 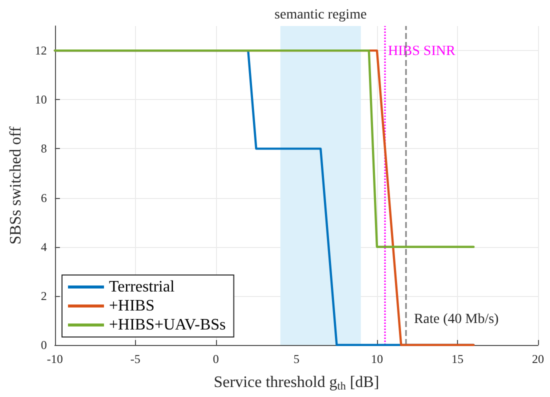 I want to click on y-tick-label: 4, so click(x=43, y=247).